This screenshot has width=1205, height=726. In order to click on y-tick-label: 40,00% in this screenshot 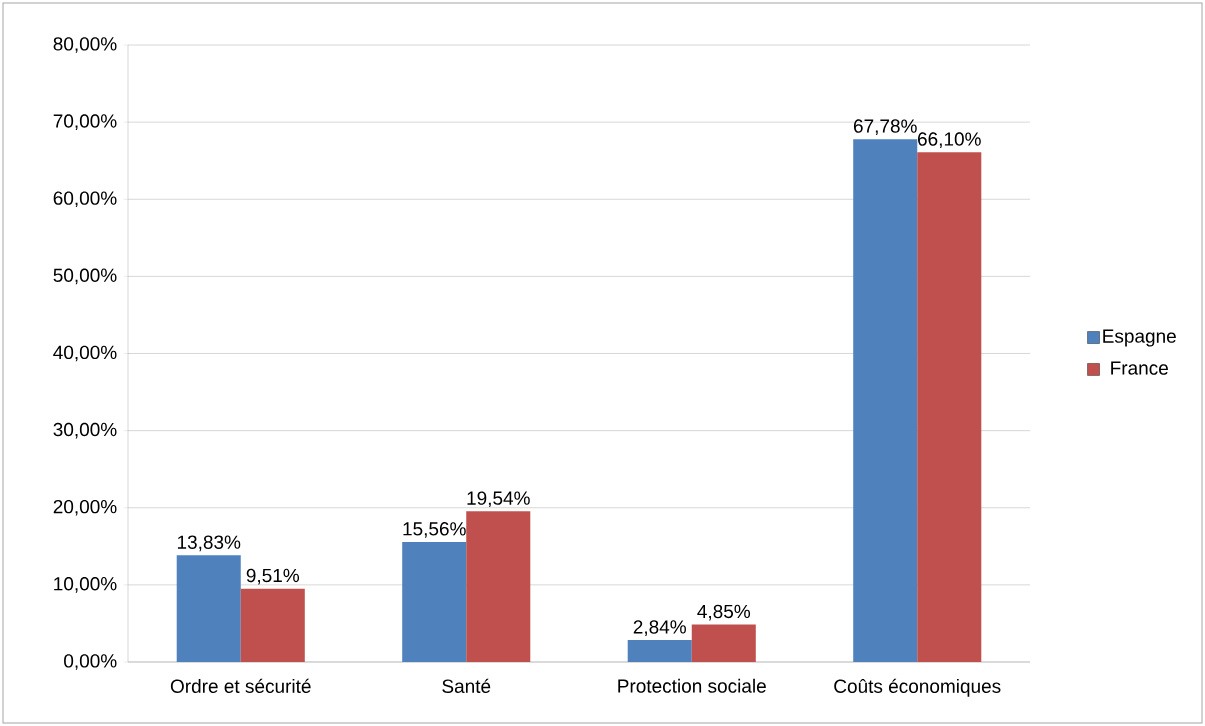, I will do `click(85, 353)`.